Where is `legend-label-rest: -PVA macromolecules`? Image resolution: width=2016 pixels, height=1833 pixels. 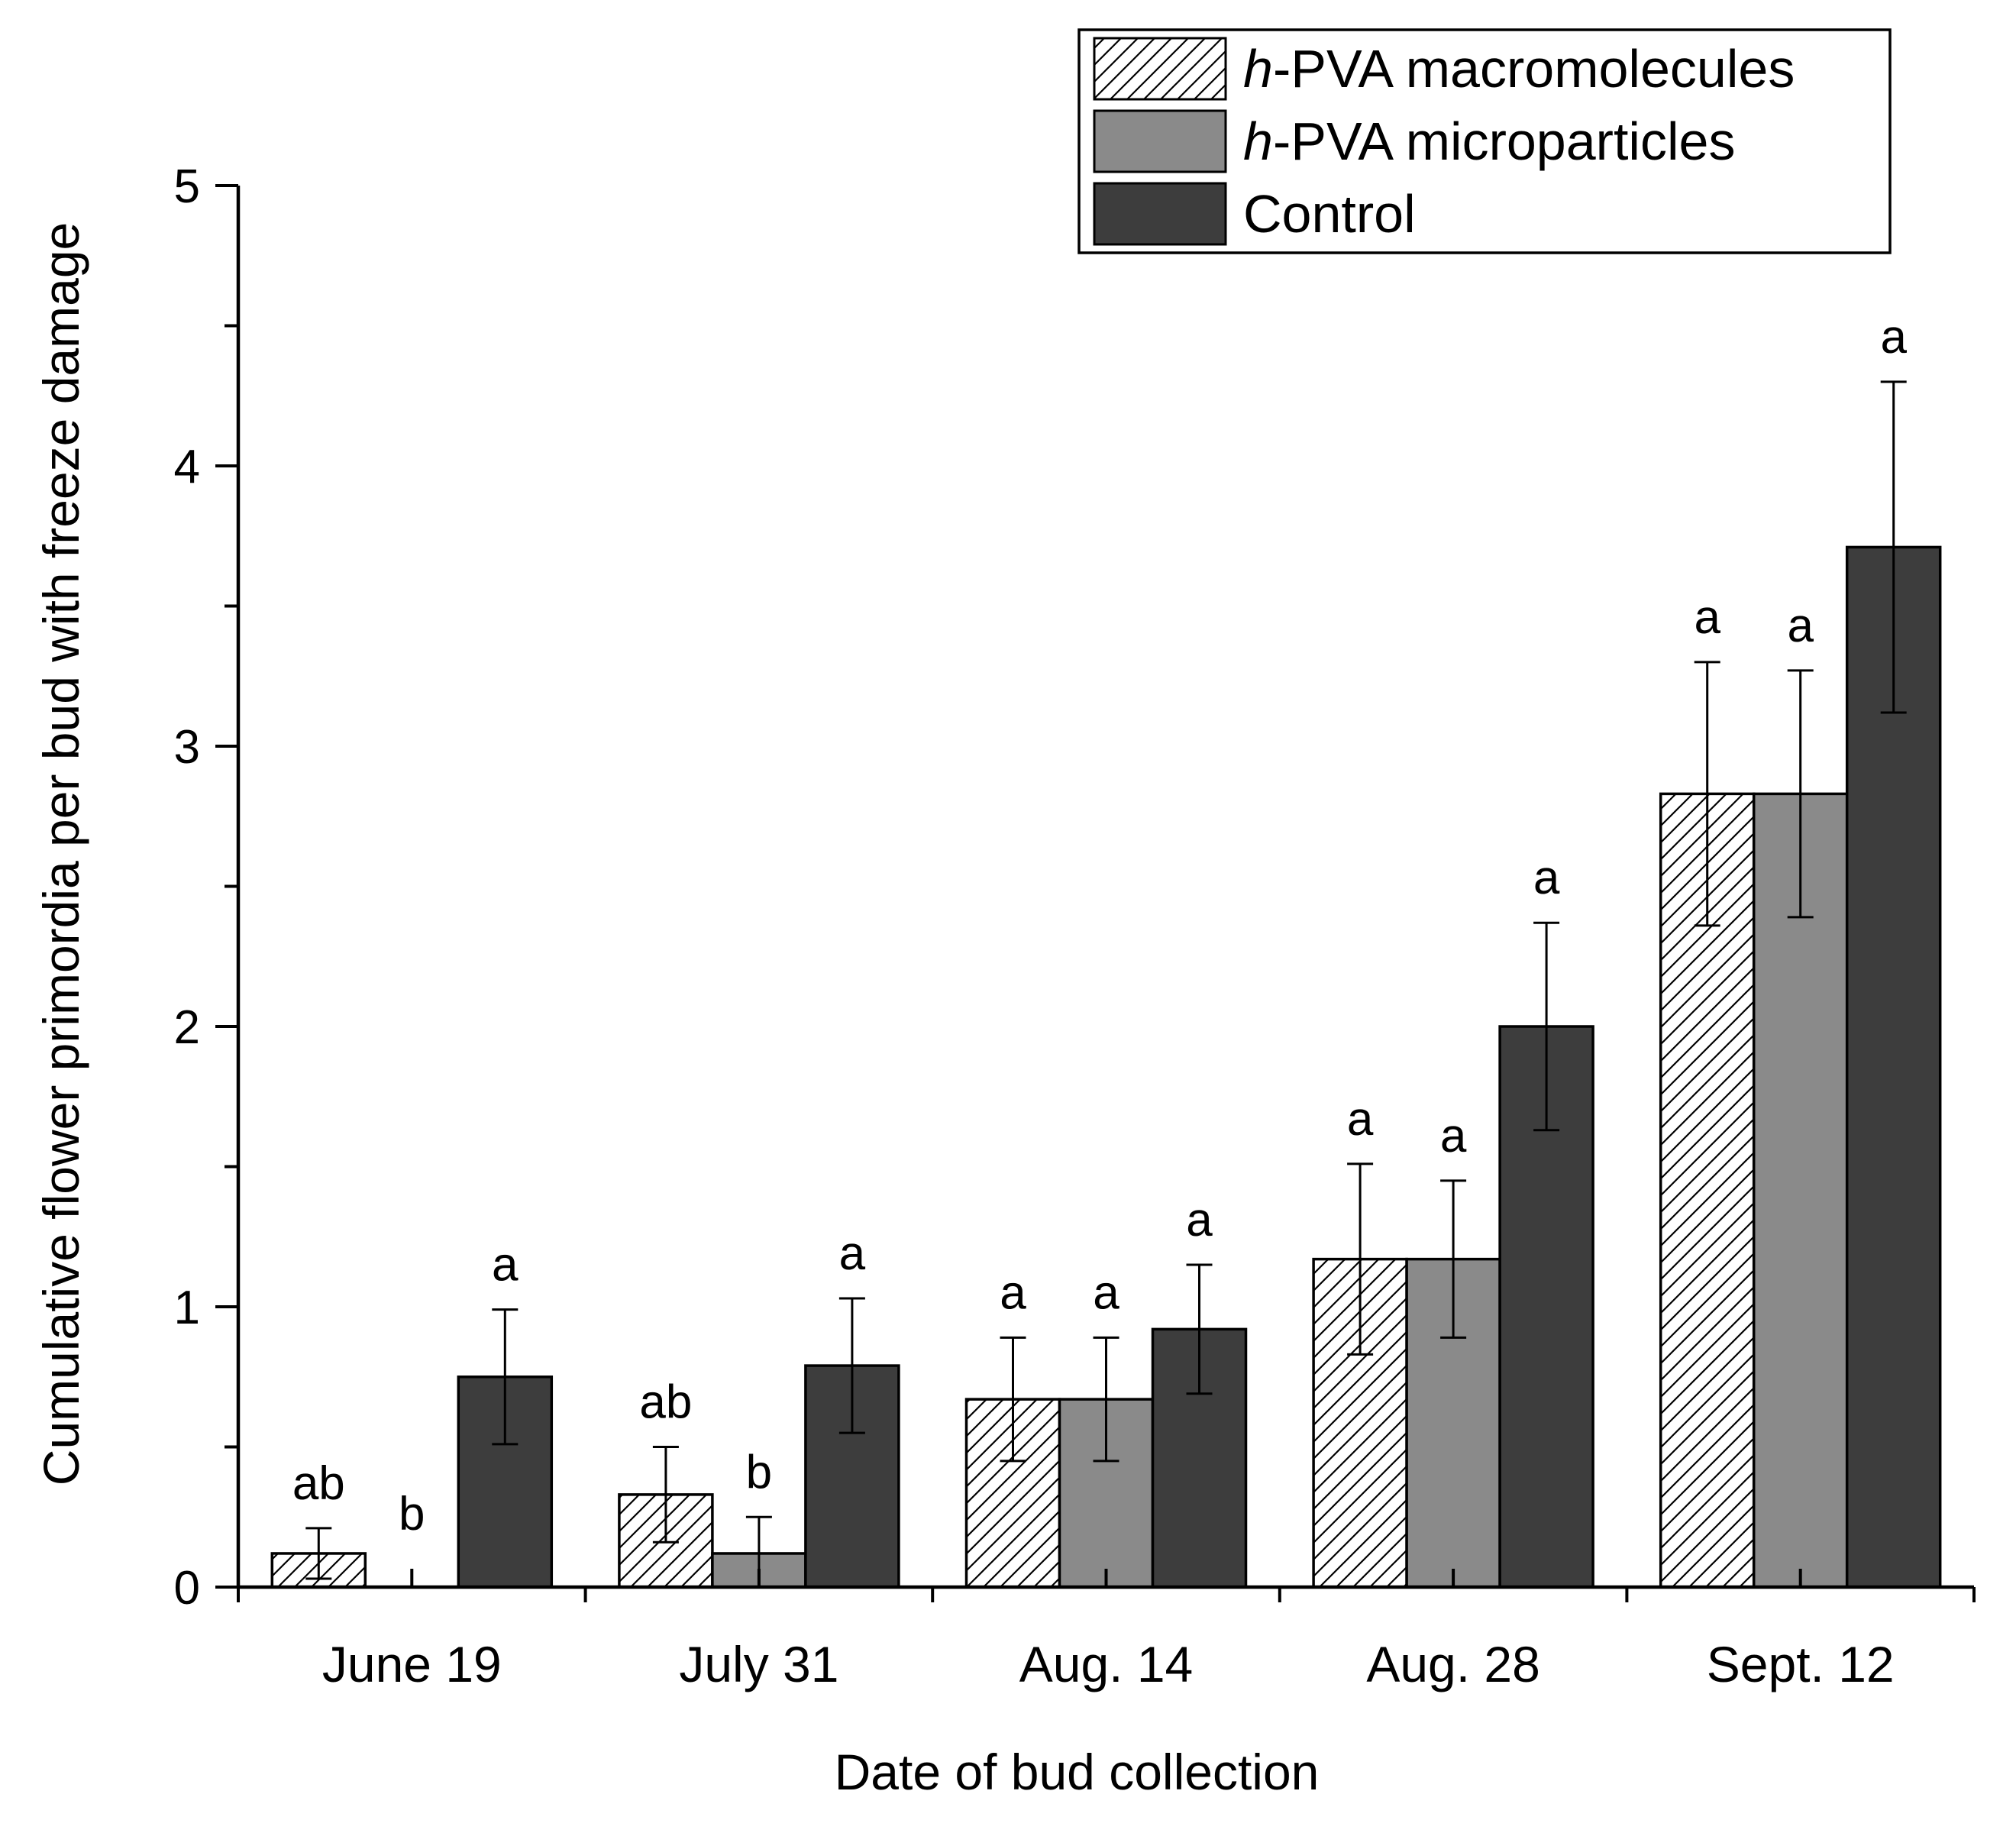
legend-label-rest: -PVA macromolecules is located at coordinates (1534, 69).